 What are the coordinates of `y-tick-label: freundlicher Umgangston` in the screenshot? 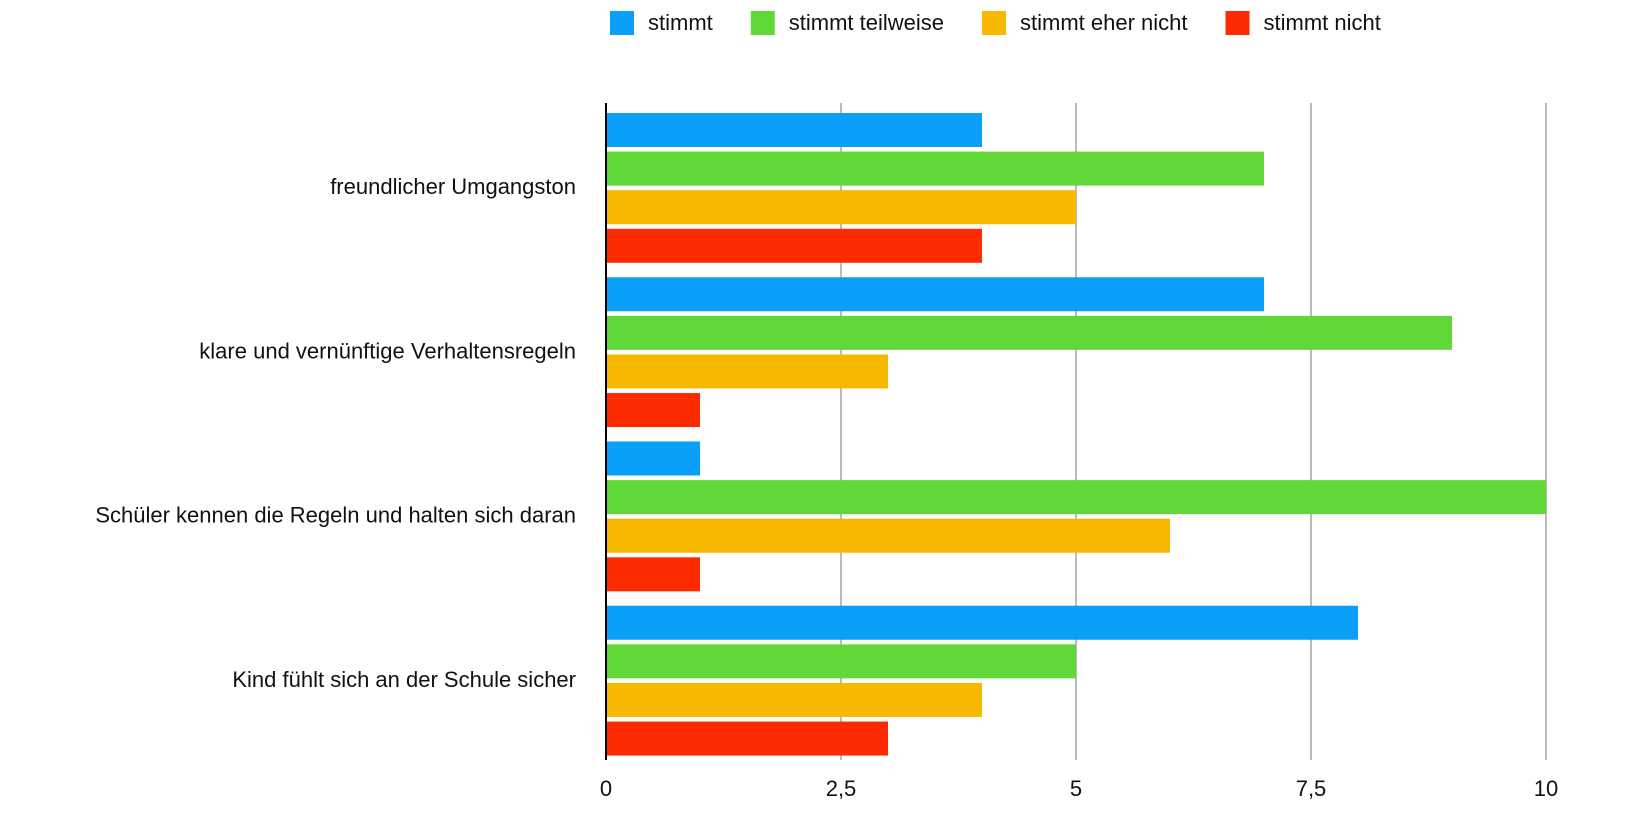 It's located at (453, 186).